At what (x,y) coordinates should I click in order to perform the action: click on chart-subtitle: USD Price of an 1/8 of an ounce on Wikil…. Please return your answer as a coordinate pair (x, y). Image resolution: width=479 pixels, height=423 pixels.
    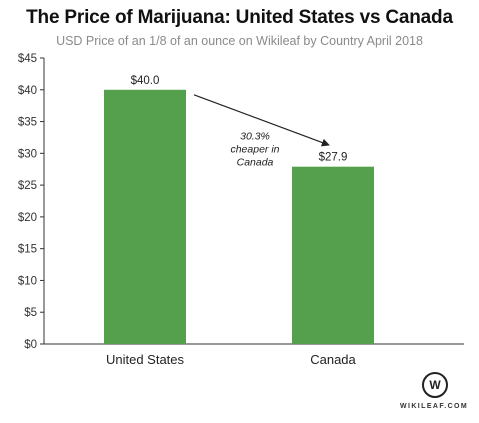
    Looking at the image, I should click on (239, 41).